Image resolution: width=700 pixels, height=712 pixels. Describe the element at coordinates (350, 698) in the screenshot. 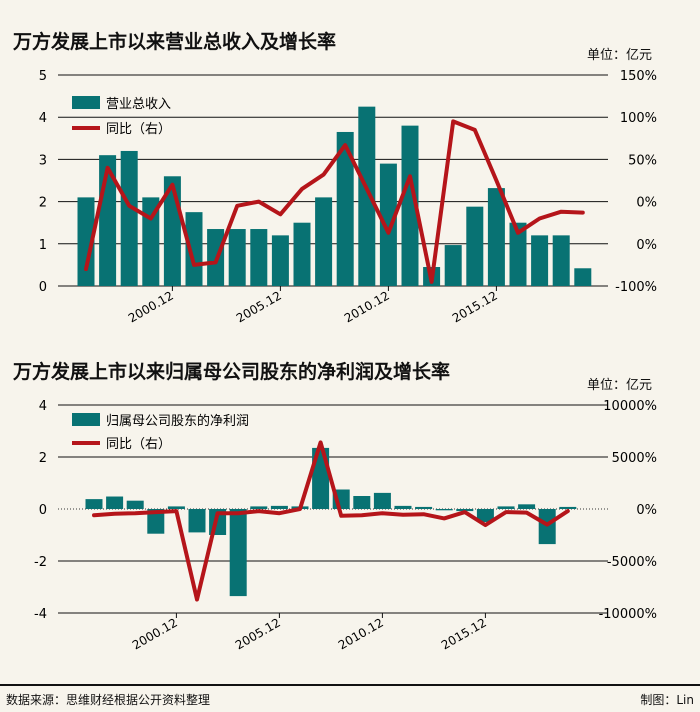

I see `footer: 数据来源：思维财经根据公开资料整理 制图：Lin` at that location.